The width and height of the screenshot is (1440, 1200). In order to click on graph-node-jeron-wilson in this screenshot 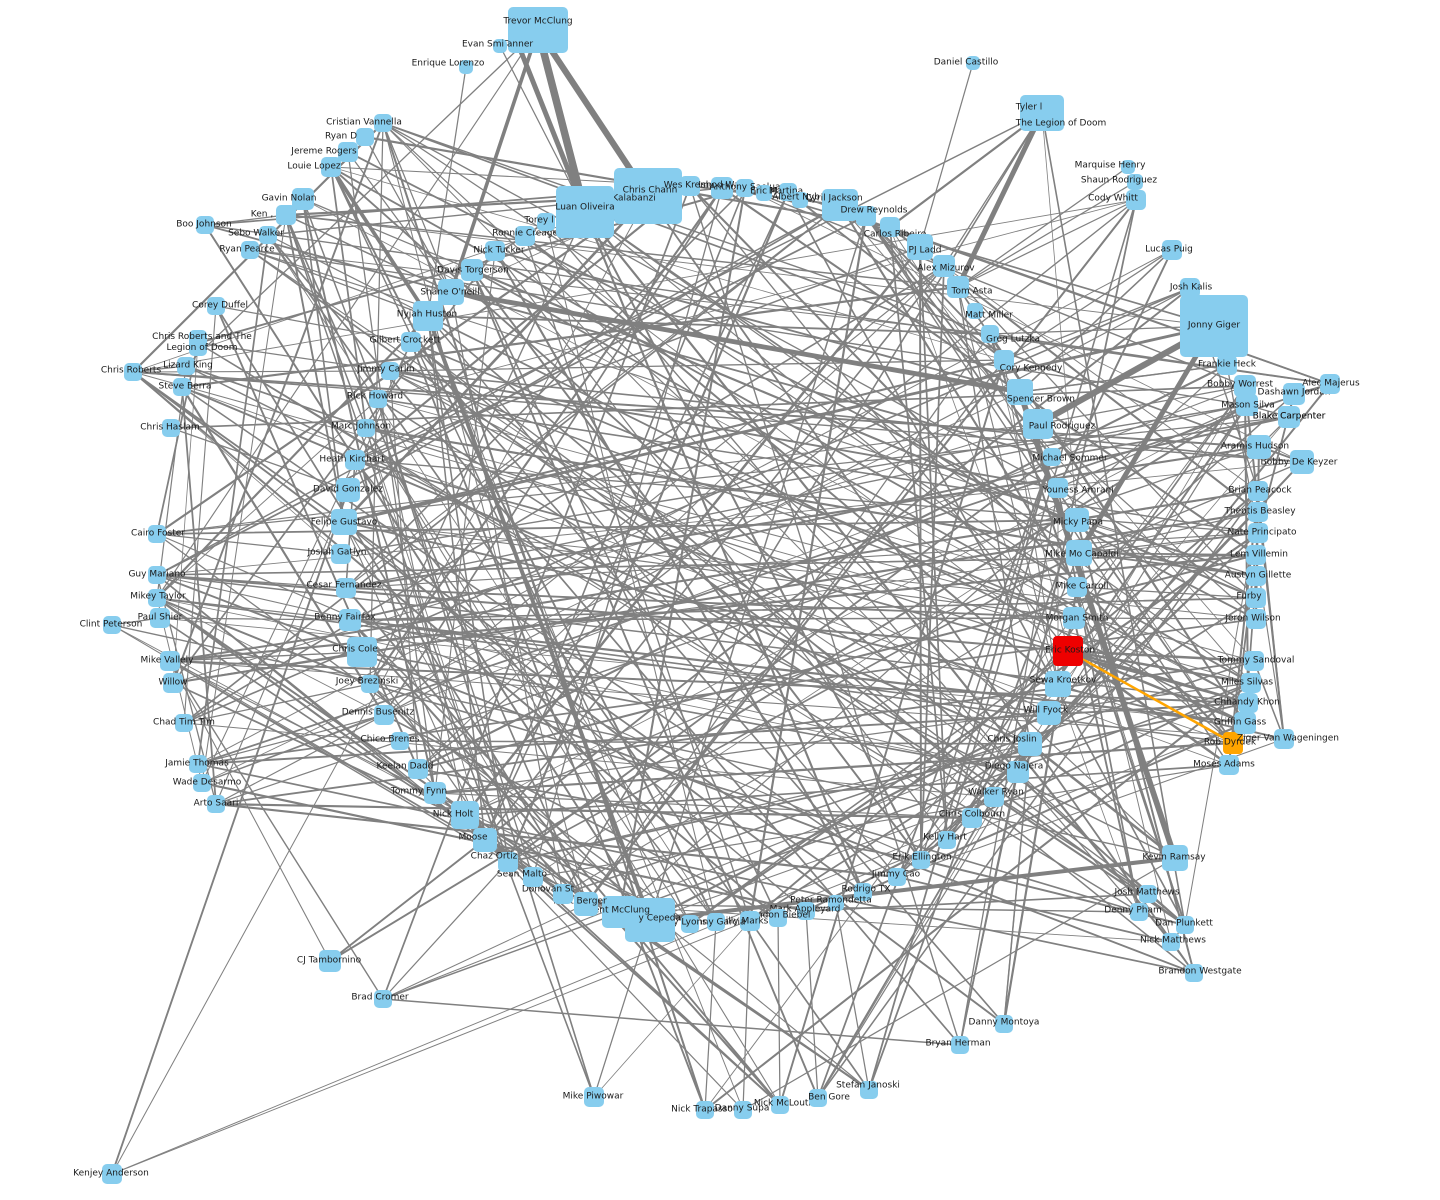, I will do `click(1256, 619)`.